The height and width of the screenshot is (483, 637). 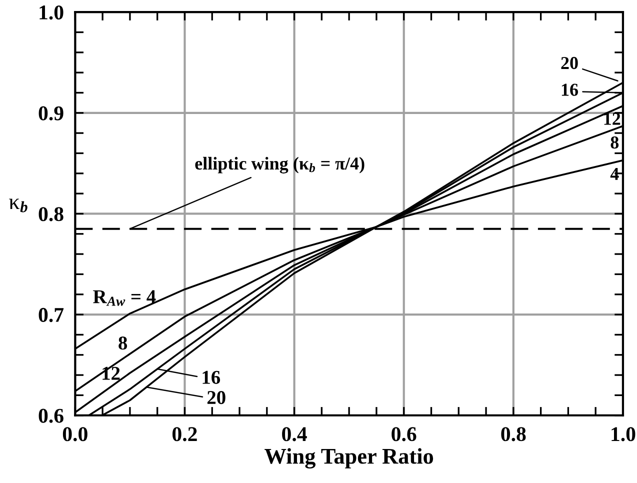 What do you see at coordinates (279, 165) in the screenshot?
I see `ref-line-label: elliptic wing (κ$_{b}$ = π/4)` at bounding box center [279, 165].